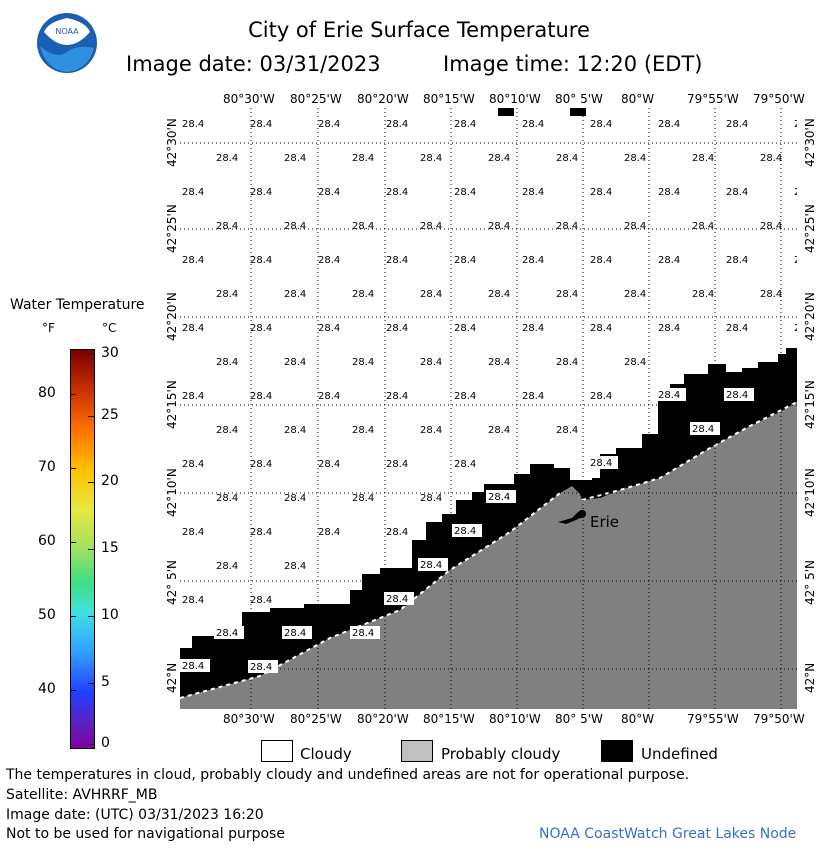 The width and height of the screenshot is (838, 850). I want to click on erie-marker, so click(582, 514).